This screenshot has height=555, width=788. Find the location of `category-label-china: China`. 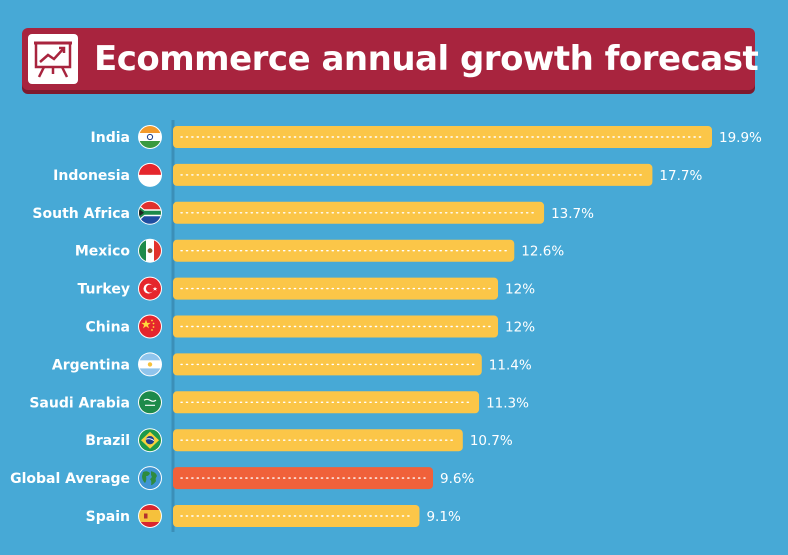

category-label-china: China is located at coordinates (108, 328).